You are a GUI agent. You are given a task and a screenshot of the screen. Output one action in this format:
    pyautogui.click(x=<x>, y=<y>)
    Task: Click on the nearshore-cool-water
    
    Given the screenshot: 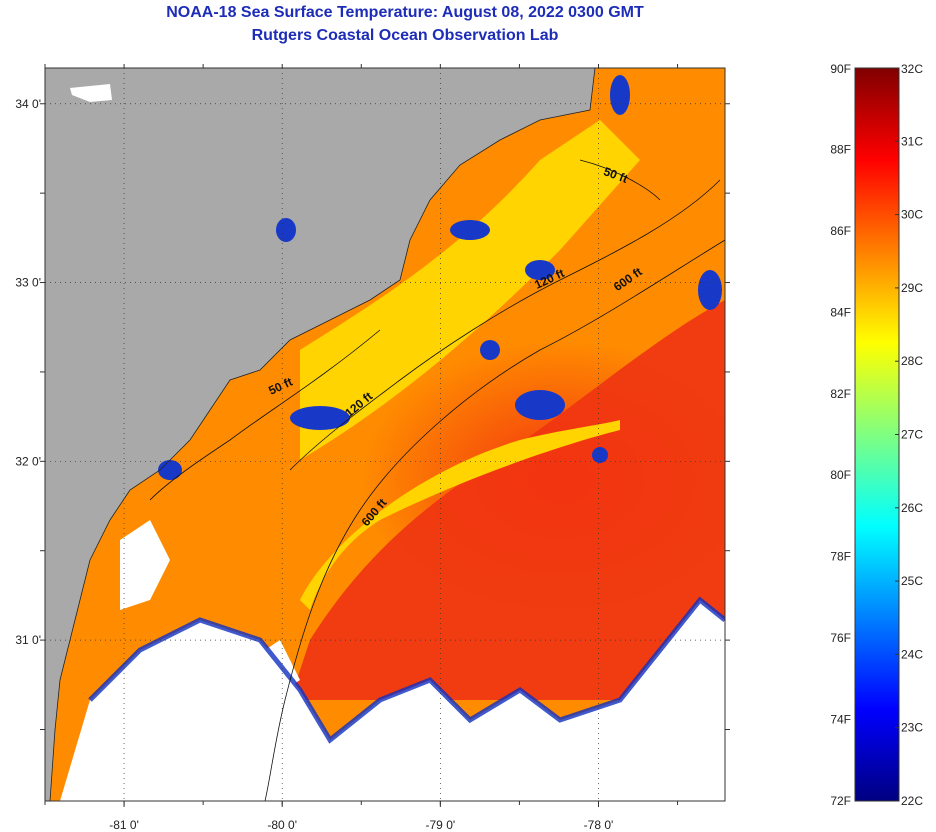 What is the action you would take?
    pyautogui.click(x=470, y=290)
    